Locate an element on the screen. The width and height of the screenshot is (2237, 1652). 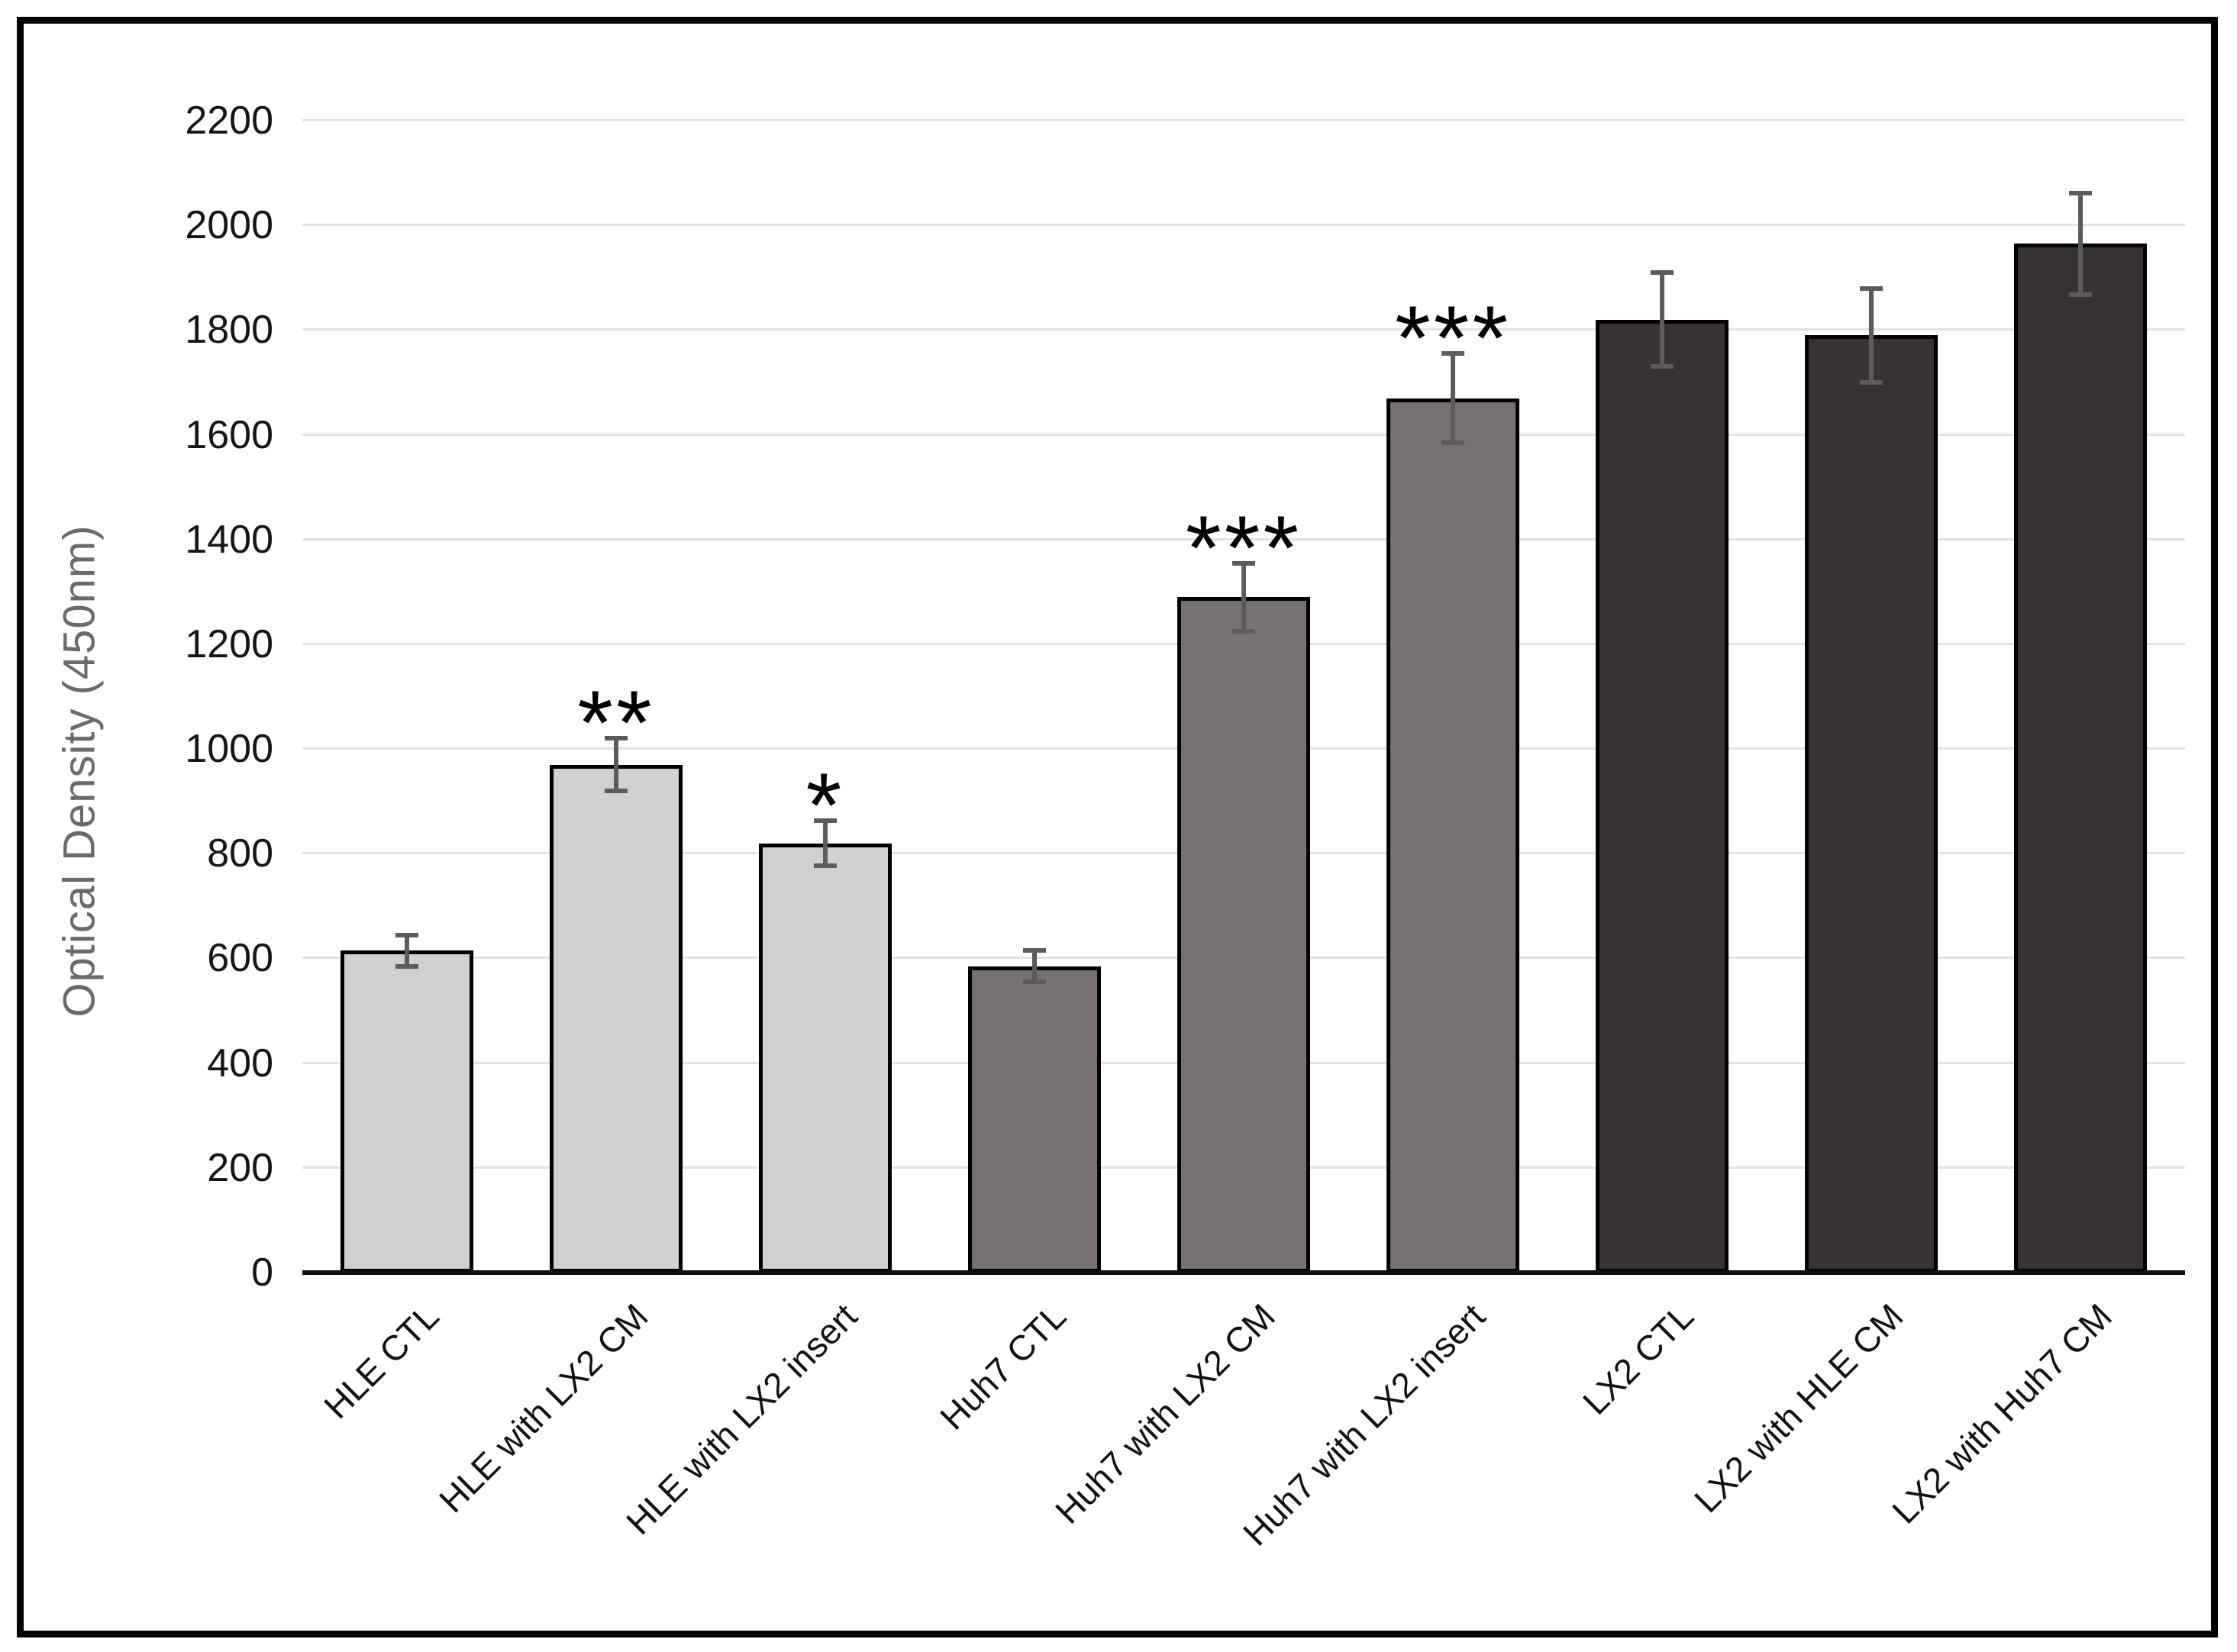
significance-stars: ** is located at coordinates (616, 723).